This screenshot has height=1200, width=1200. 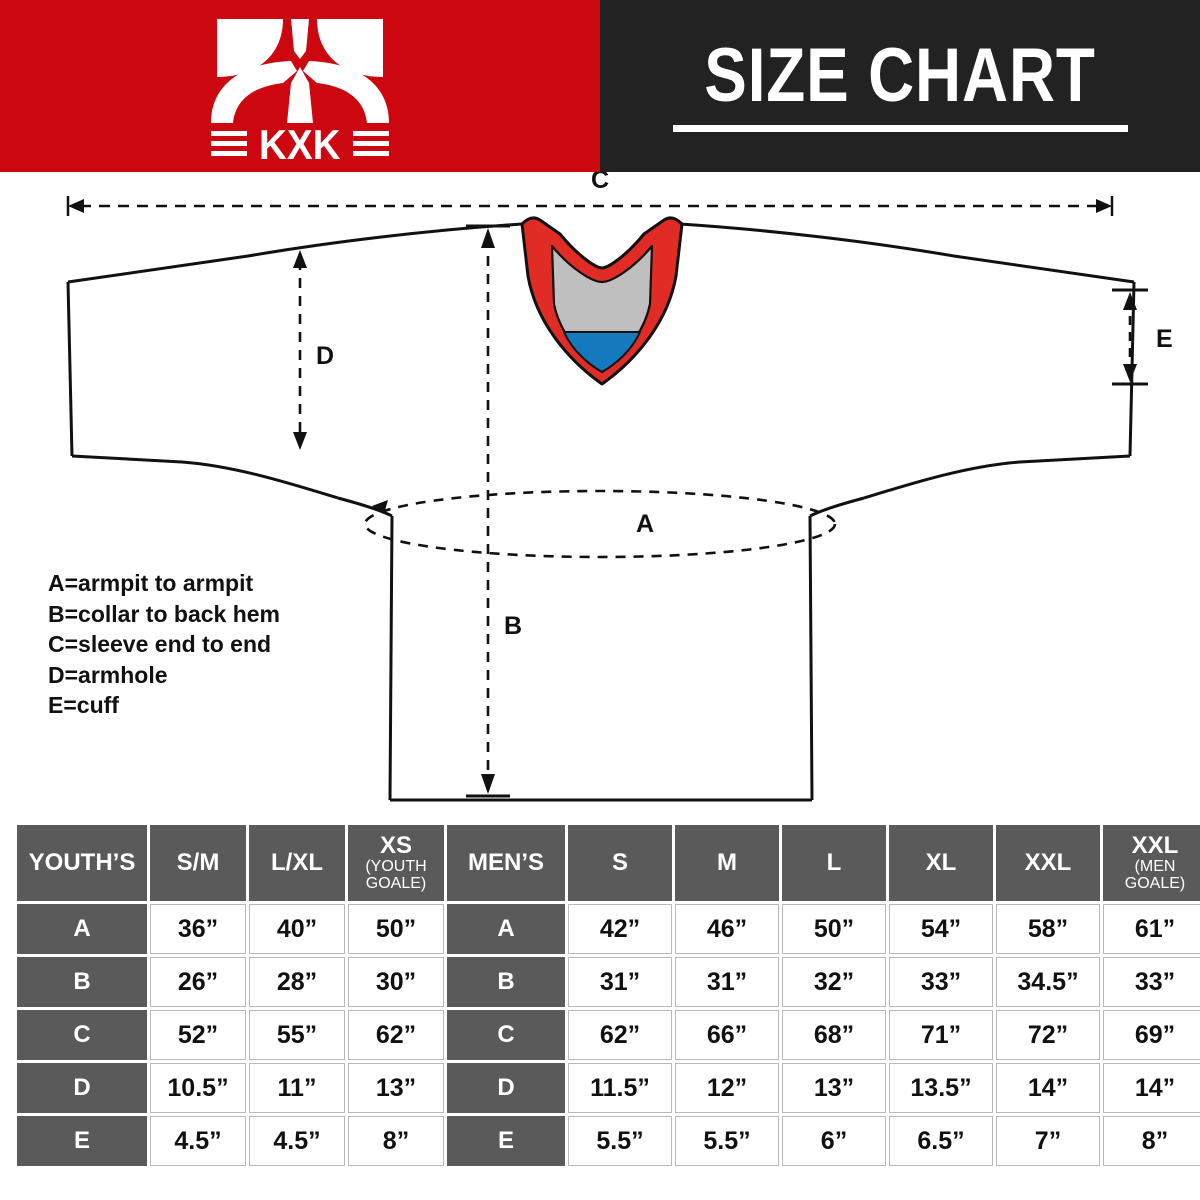 I want to click on legend-line-a: A=armpit to armpit, so click(x=151, y=583).